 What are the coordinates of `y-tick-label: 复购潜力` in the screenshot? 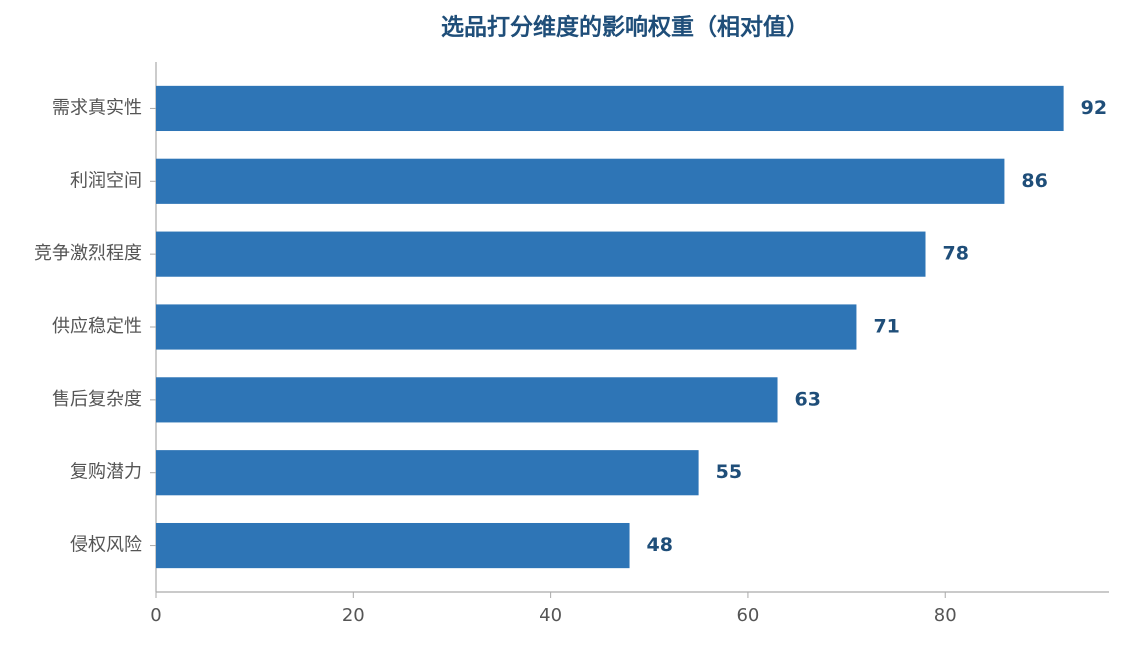 It's located at (106, 472).